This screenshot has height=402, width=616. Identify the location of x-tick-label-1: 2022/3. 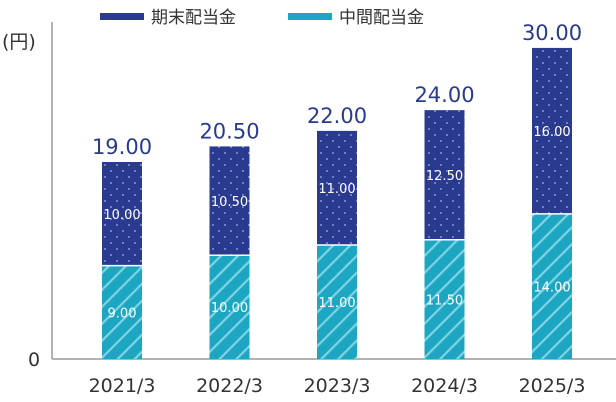
(229, 386).